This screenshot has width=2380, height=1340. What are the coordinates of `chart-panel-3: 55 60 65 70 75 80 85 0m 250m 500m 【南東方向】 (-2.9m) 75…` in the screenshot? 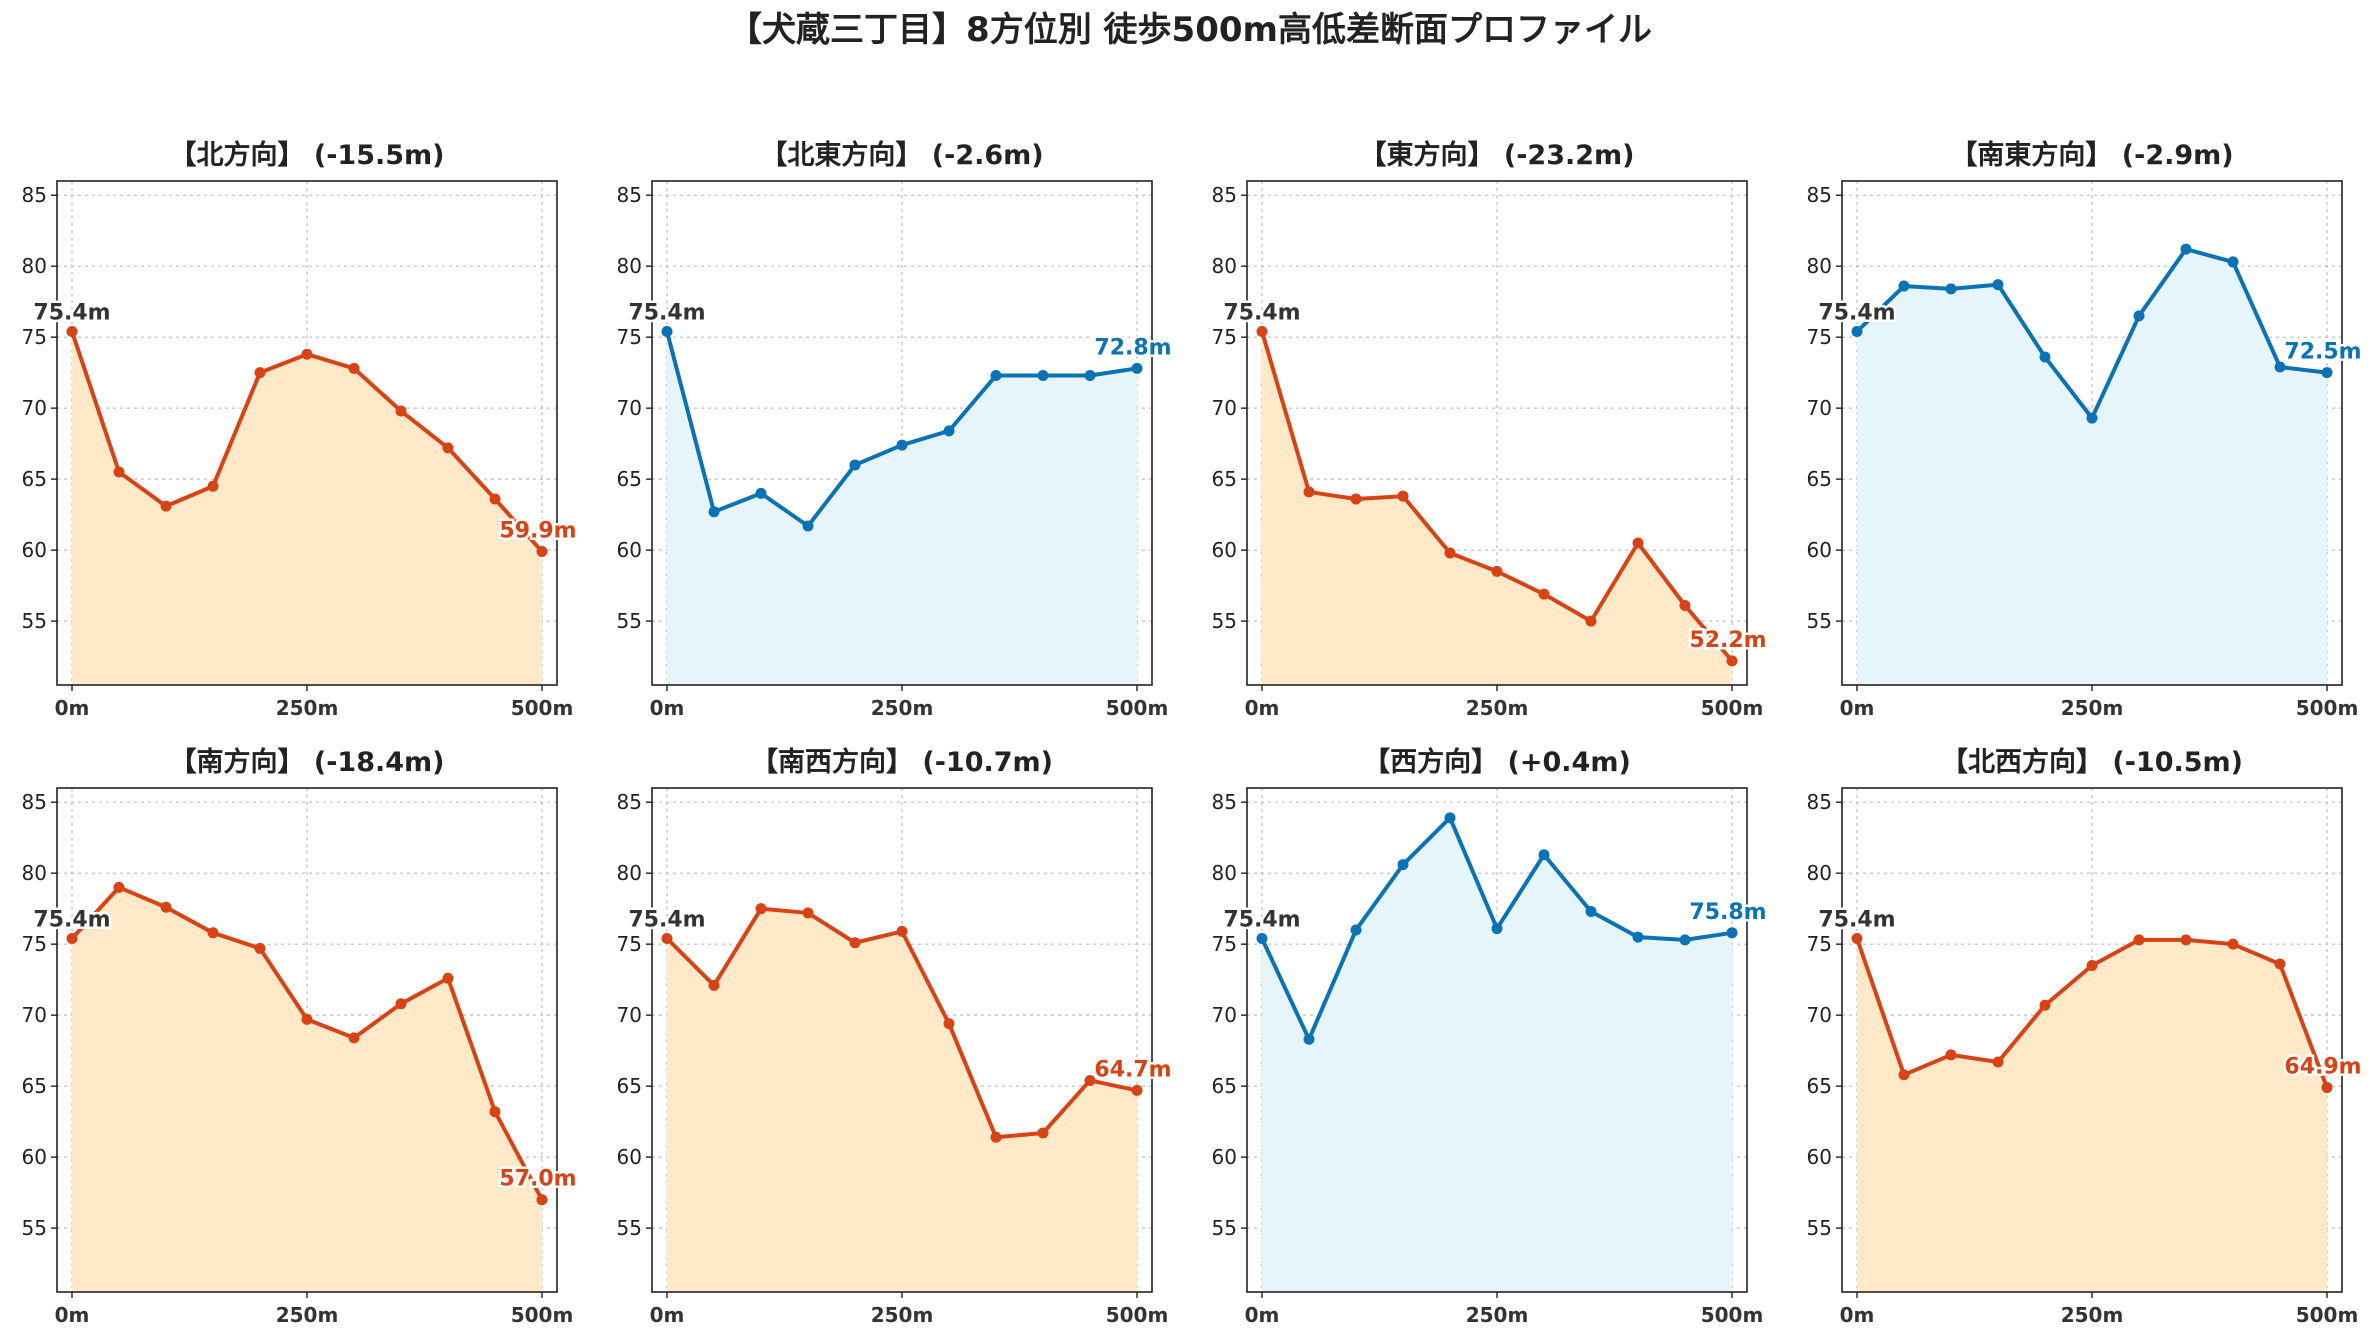 It's located at (2086, 429).